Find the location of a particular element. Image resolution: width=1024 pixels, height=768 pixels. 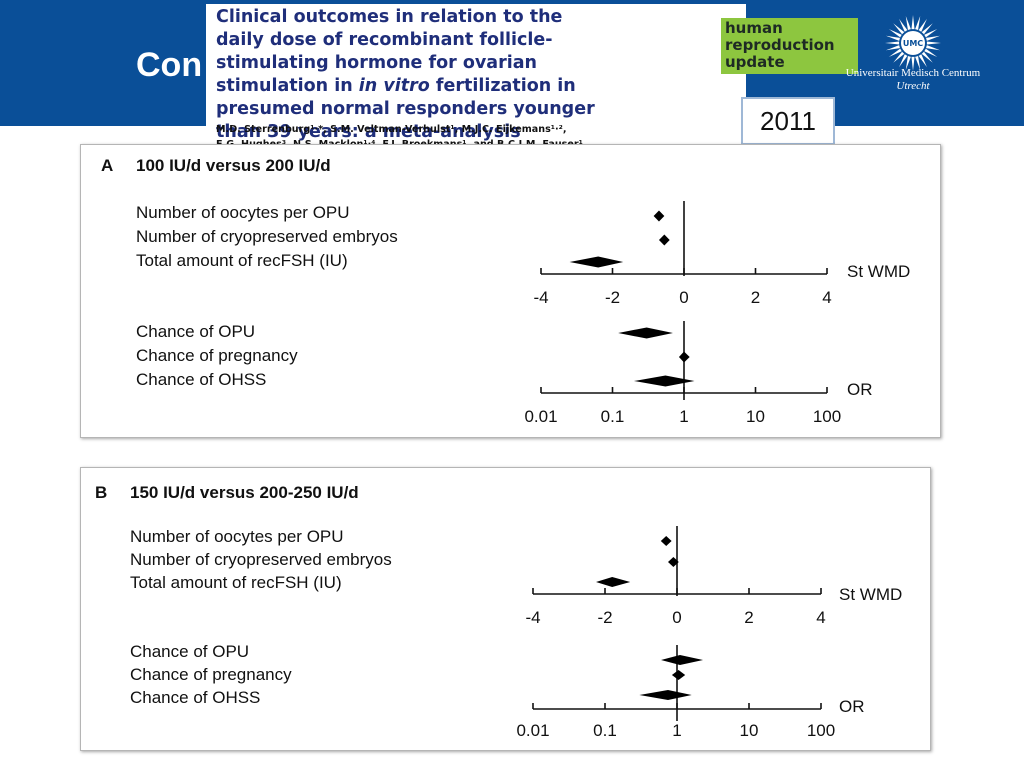

year-badge: 2011 is located at coordinates (788, 121).